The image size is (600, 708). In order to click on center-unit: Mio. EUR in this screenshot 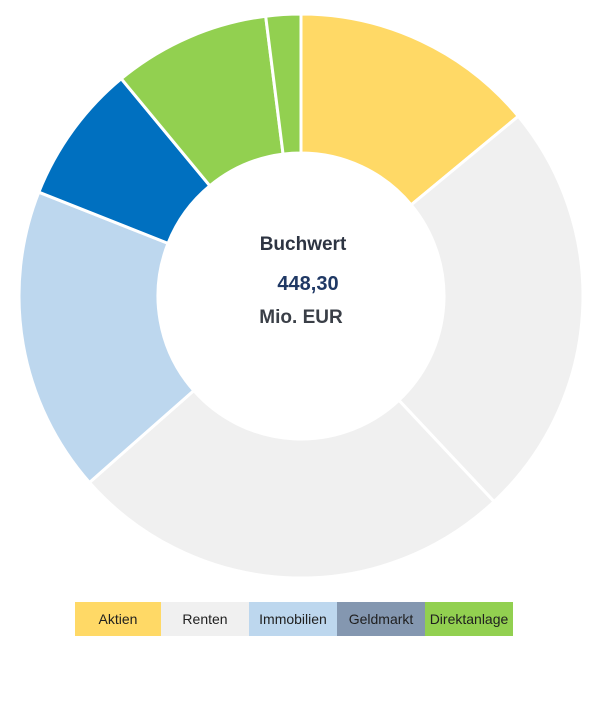, I will do `click(301, 317)`.